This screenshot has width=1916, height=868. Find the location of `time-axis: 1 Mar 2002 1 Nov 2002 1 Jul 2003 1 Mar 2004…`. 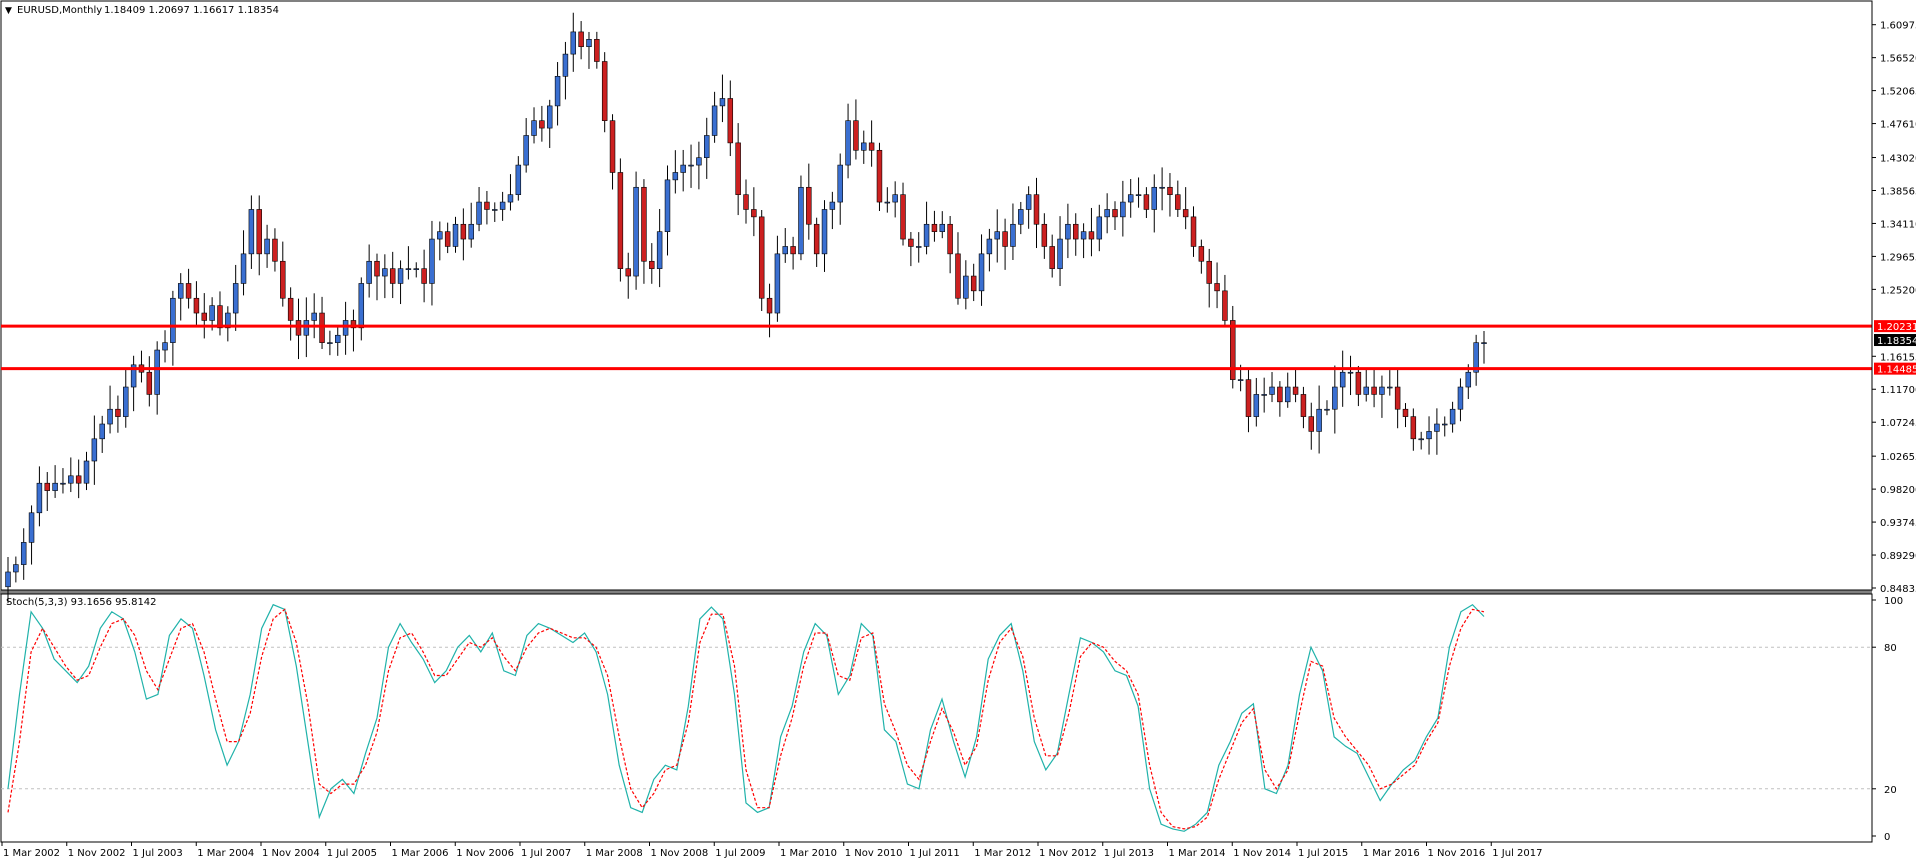

time-axis: 1 Mar 2002 1 Nov 2002 1 Jul 2003 1 Mar 2004… is located at coordinates (771, 850).